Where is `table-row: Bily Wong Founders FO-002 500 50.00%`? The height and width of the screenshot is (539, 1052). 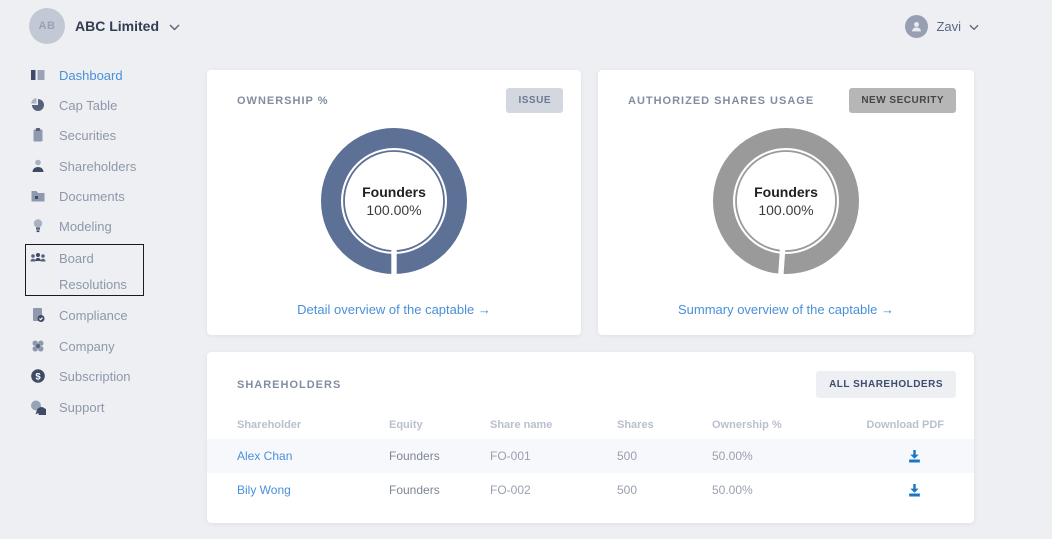
table-row: Bily Wong Founders FO-002 500 50.00% is located at coordinates (590, 490).